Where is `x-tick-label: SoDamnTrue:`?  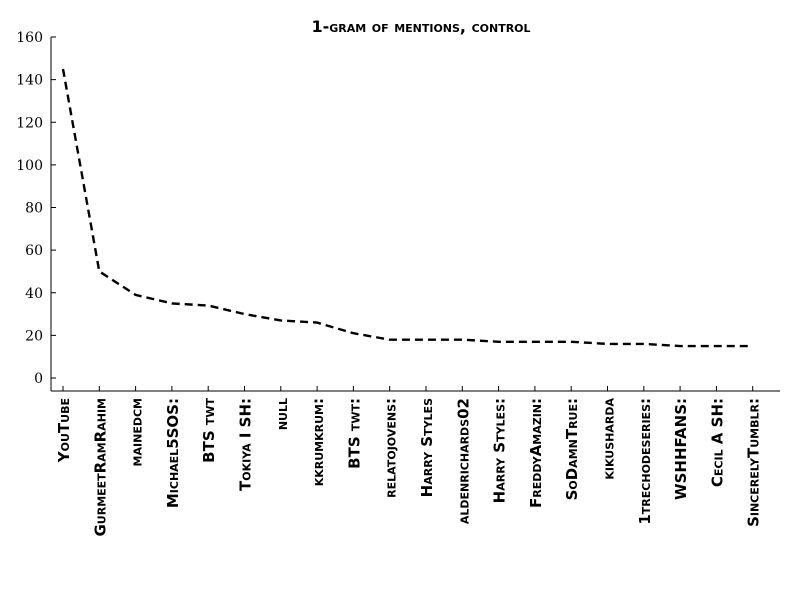
x-tick-label: SoDamnTrue: is located at coordinates (572, 449).